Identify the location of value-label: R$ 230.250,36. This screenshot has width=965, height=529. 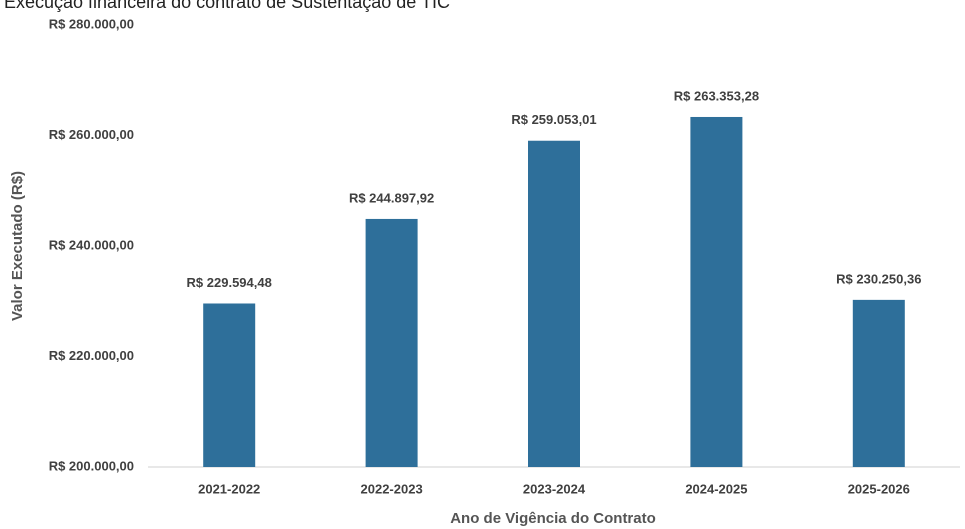
(878, 278).